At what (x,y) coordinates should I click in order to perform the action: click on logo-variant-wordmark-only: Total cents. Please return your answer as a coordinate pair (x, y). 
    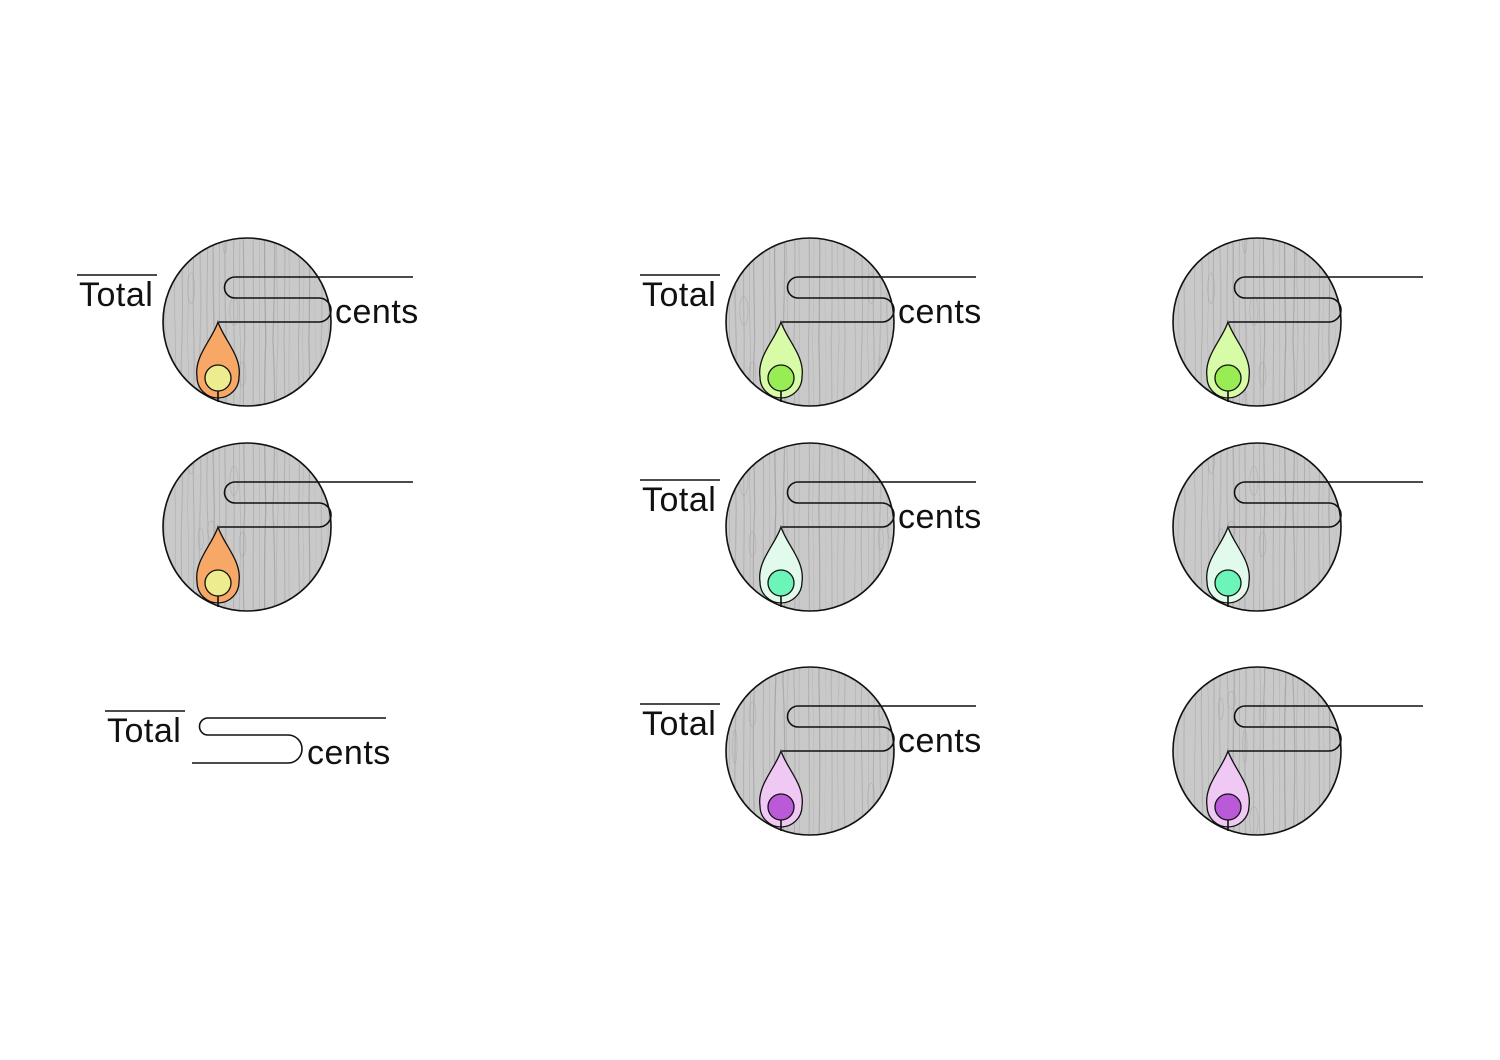
    Looking at the image, I should click on (248, 741).